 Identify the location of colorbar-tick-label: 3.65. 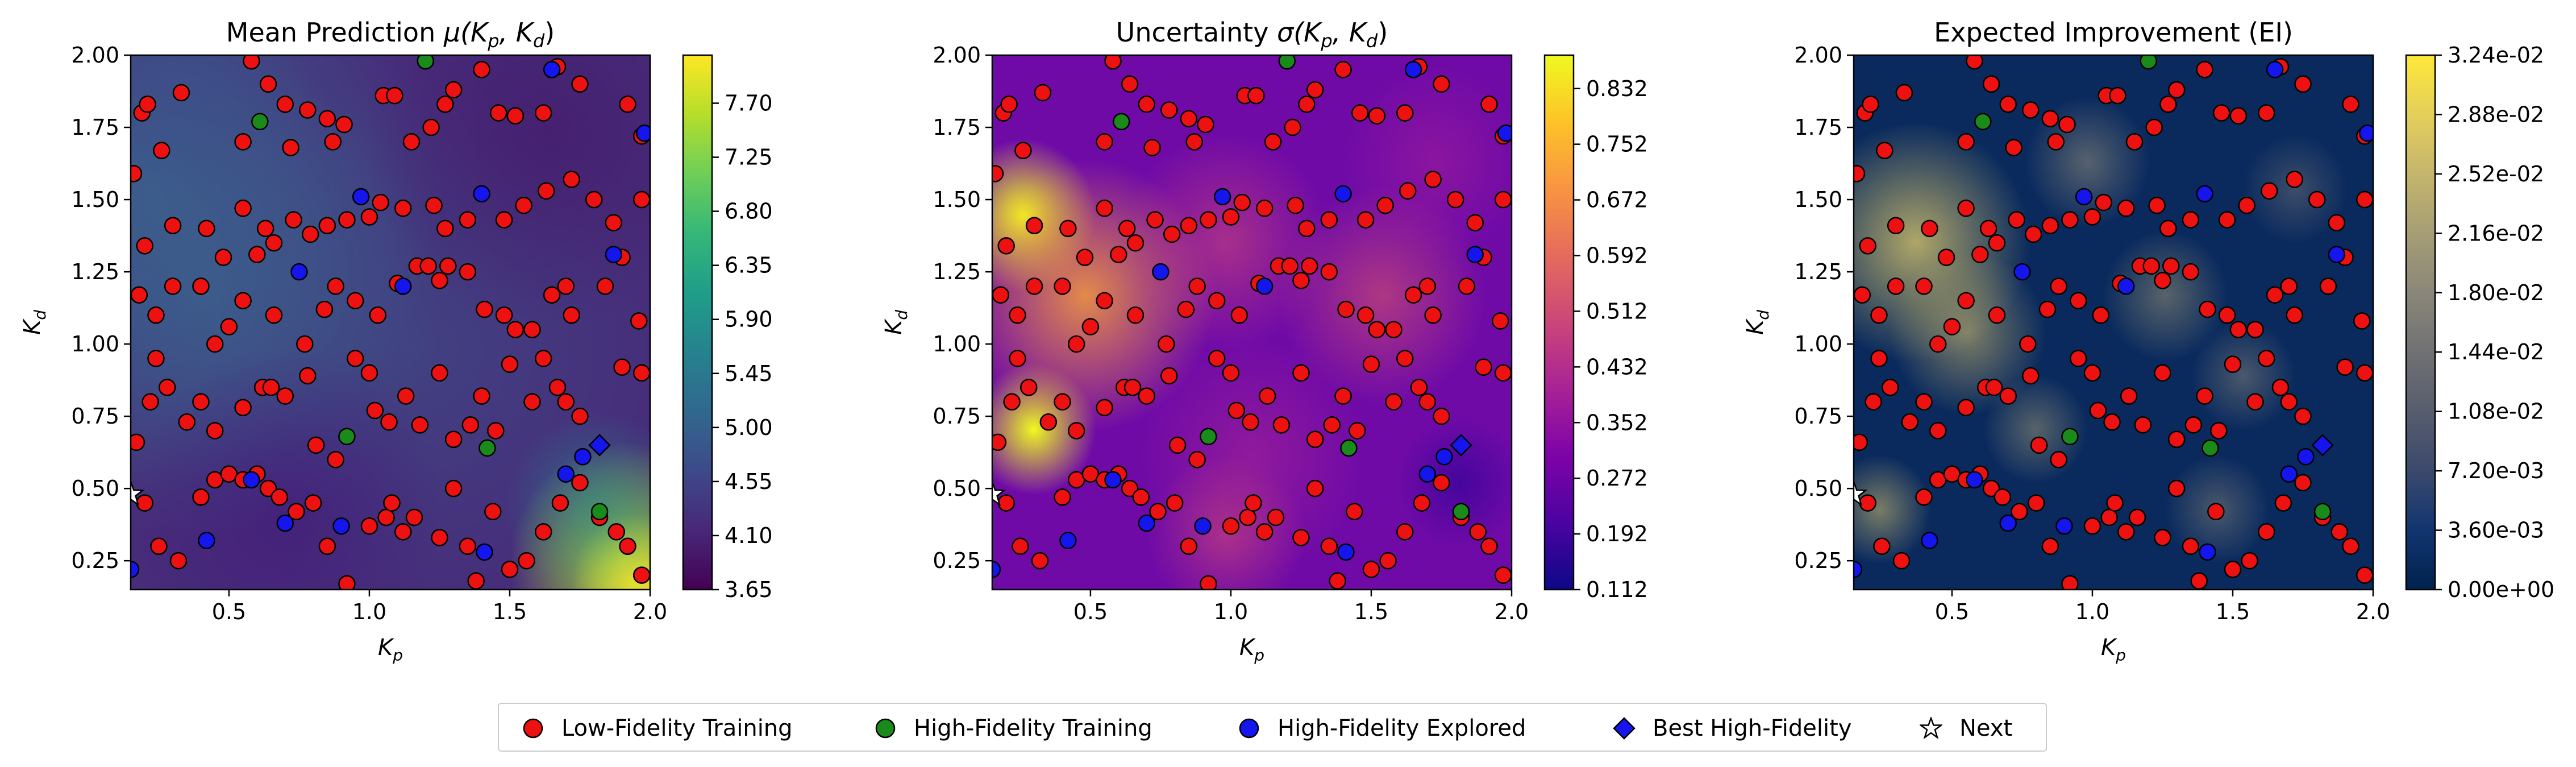
(749, 589).